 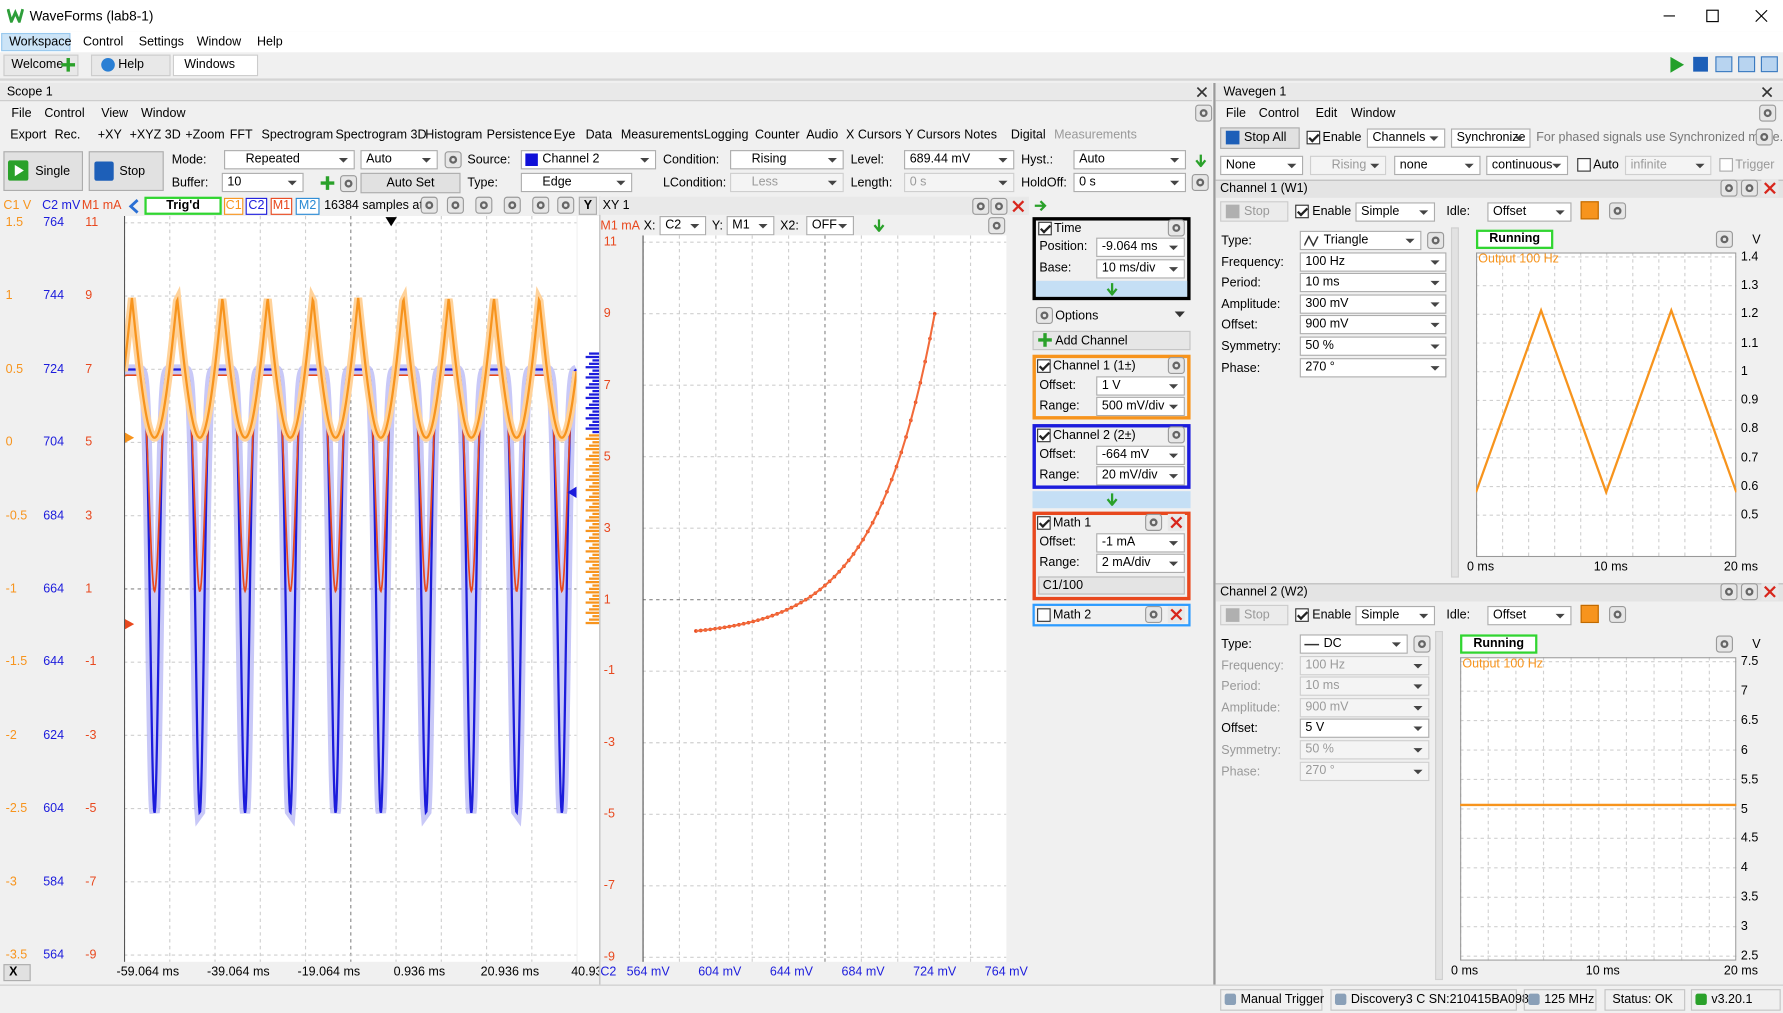 What do you see at coordinates (1130, 160) in the screenshot?
I see `control-value: Auto` at bounding box center [1130, 160].